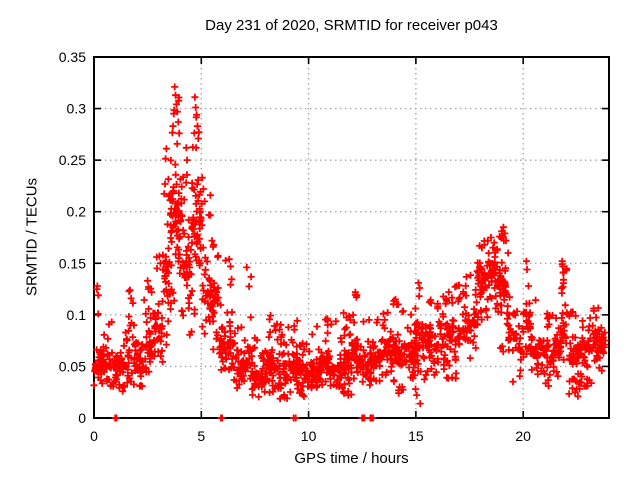 This screenshot has height=480, width=640. I want to click on x-tick-label: 15, so click(416, 436).